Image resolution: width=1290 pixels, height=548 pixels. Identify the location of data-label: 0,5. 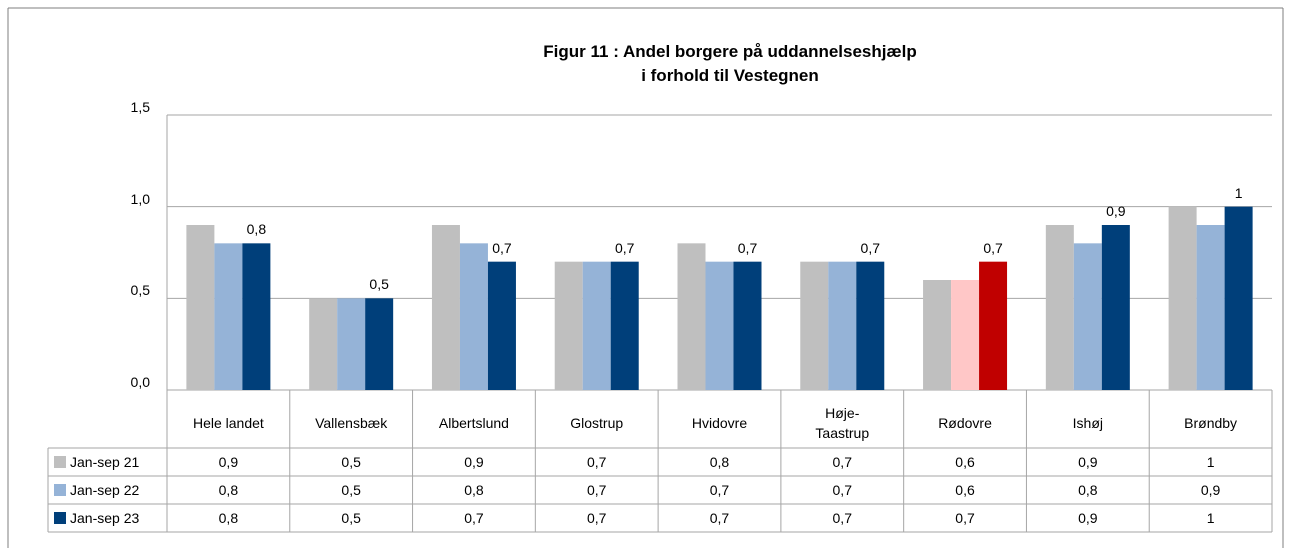
(379, 284).